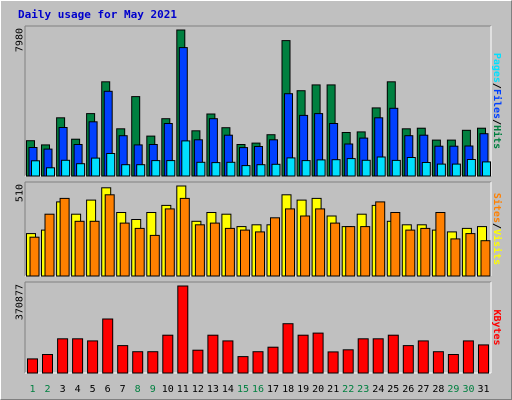  Describe the element at coordinates (453, 389) in the screenshot. I see `x-tick-label: 29` at that location.